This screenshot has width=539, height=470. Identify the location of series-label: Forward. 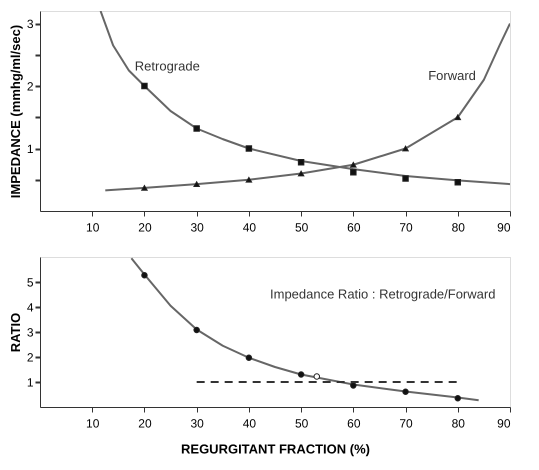
(452, 75).